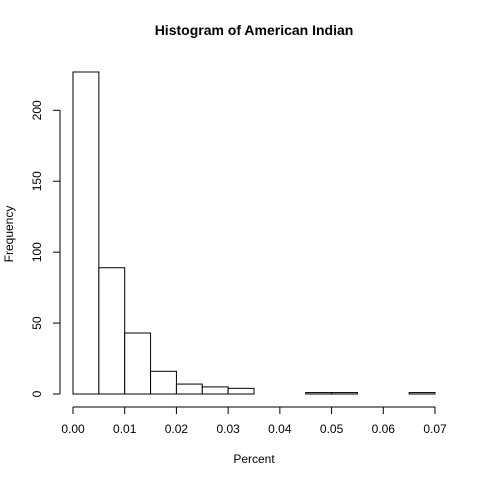 The height and width of the screenshot is (480, 480). What do you see at coordinates (125, 429) in the screenshot?
I see `x-tick-label: 0.01` at bounding box center [125, 429].